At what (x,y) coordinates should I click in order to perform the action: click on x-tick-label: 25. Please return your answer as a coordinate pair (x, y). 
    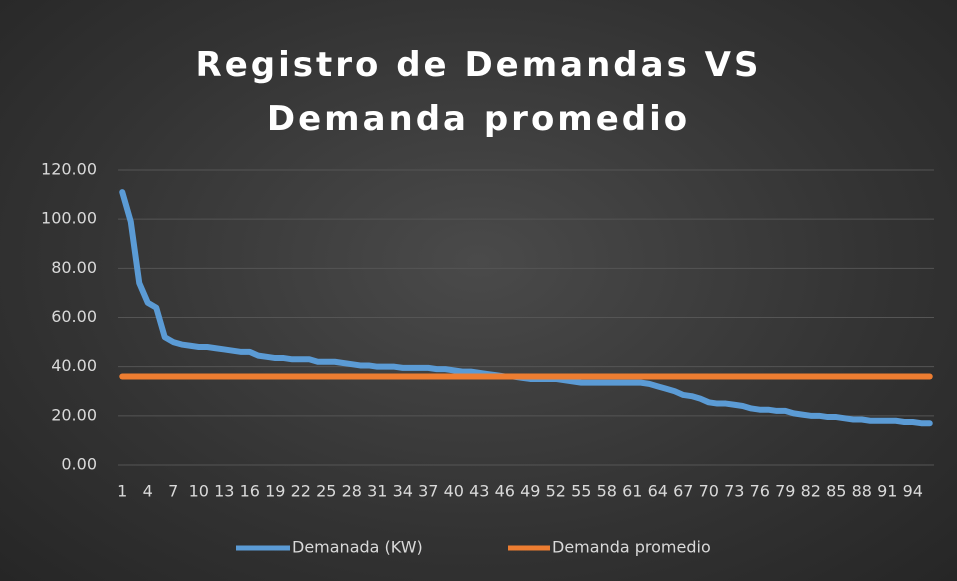
    Looking at the image, I should click on (326, 491).